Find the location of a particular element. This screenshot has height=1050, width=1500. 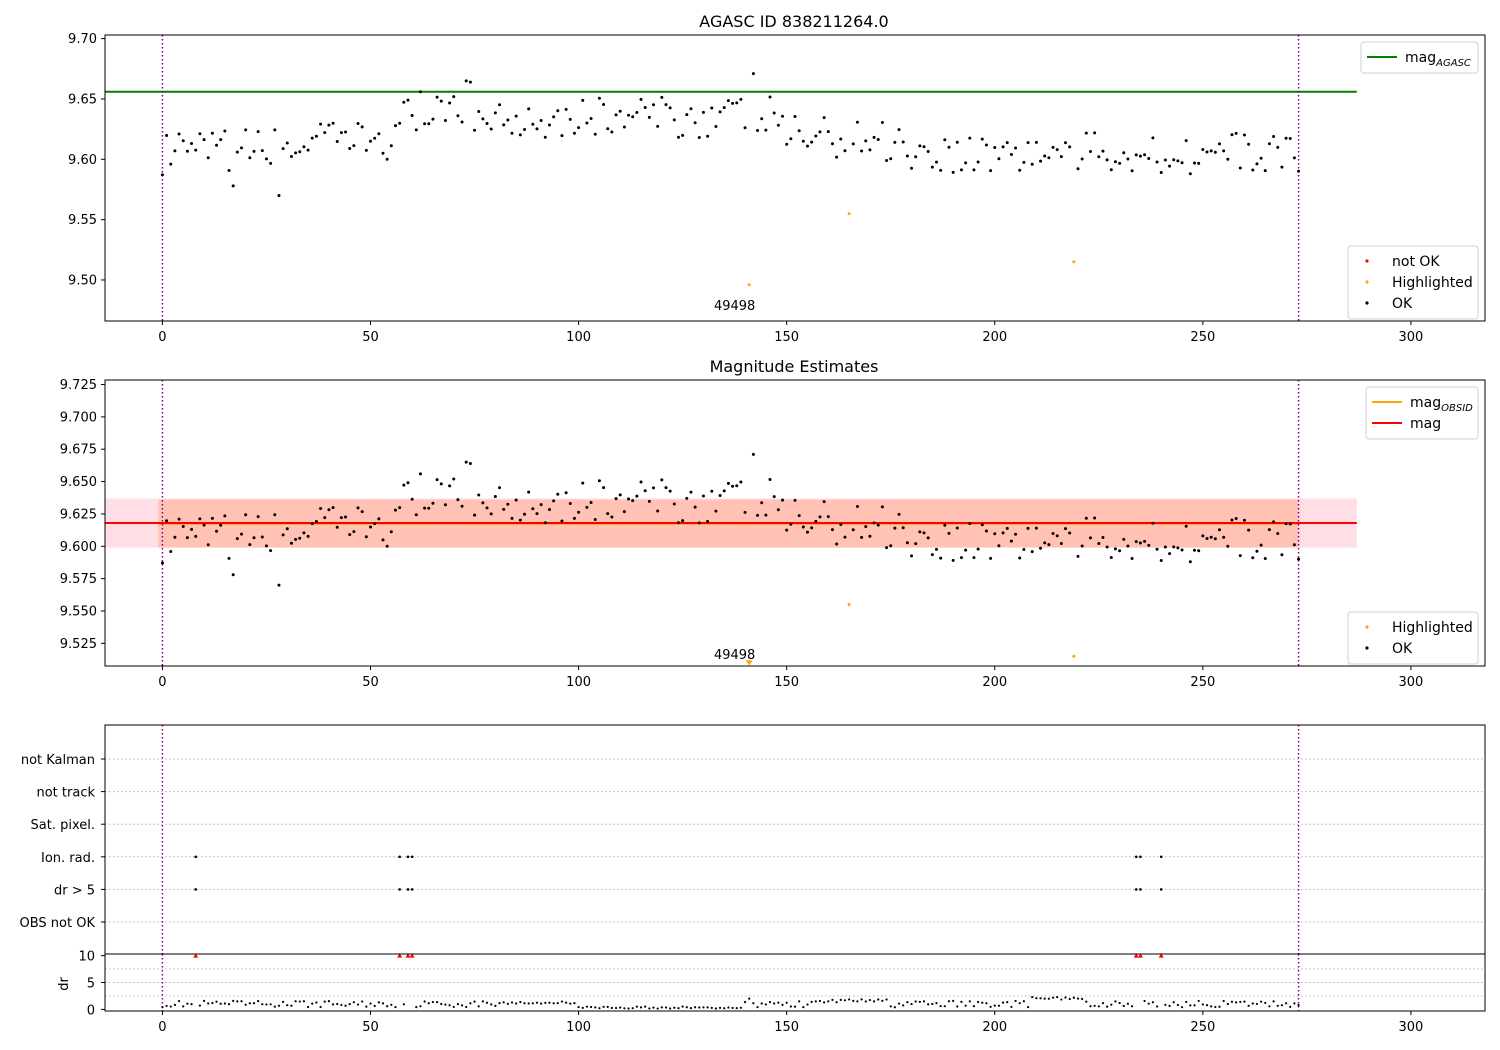

legend-label: Highlighted is located at coordinates (1432, 628).